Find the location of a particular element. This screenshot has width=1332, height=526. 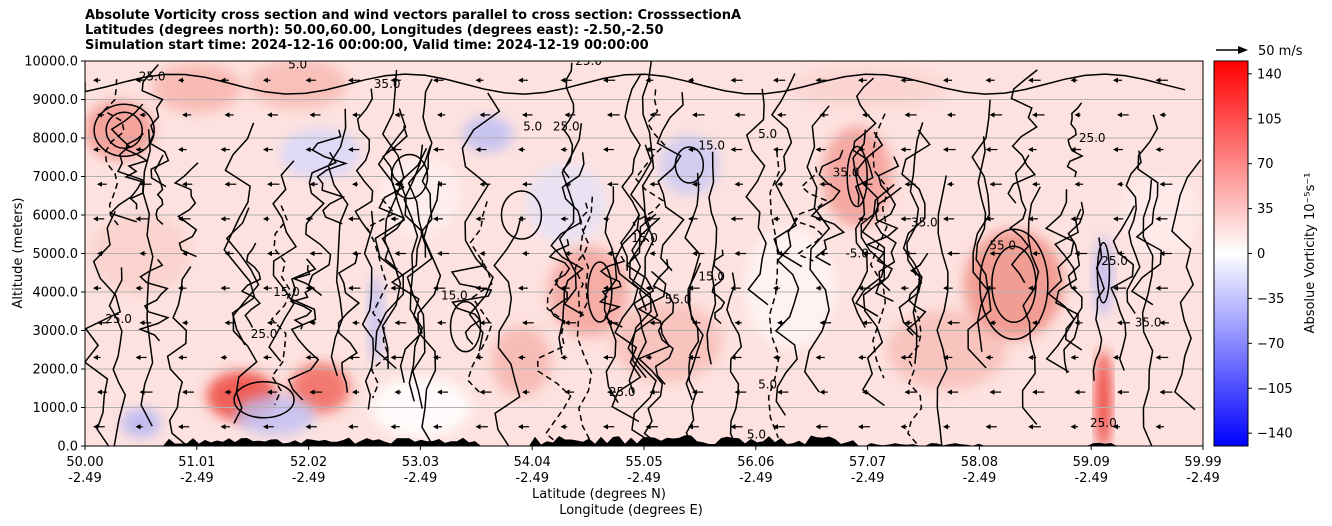

x-tick-label-latitude: 58.08 is located at coordinates (979, 462).